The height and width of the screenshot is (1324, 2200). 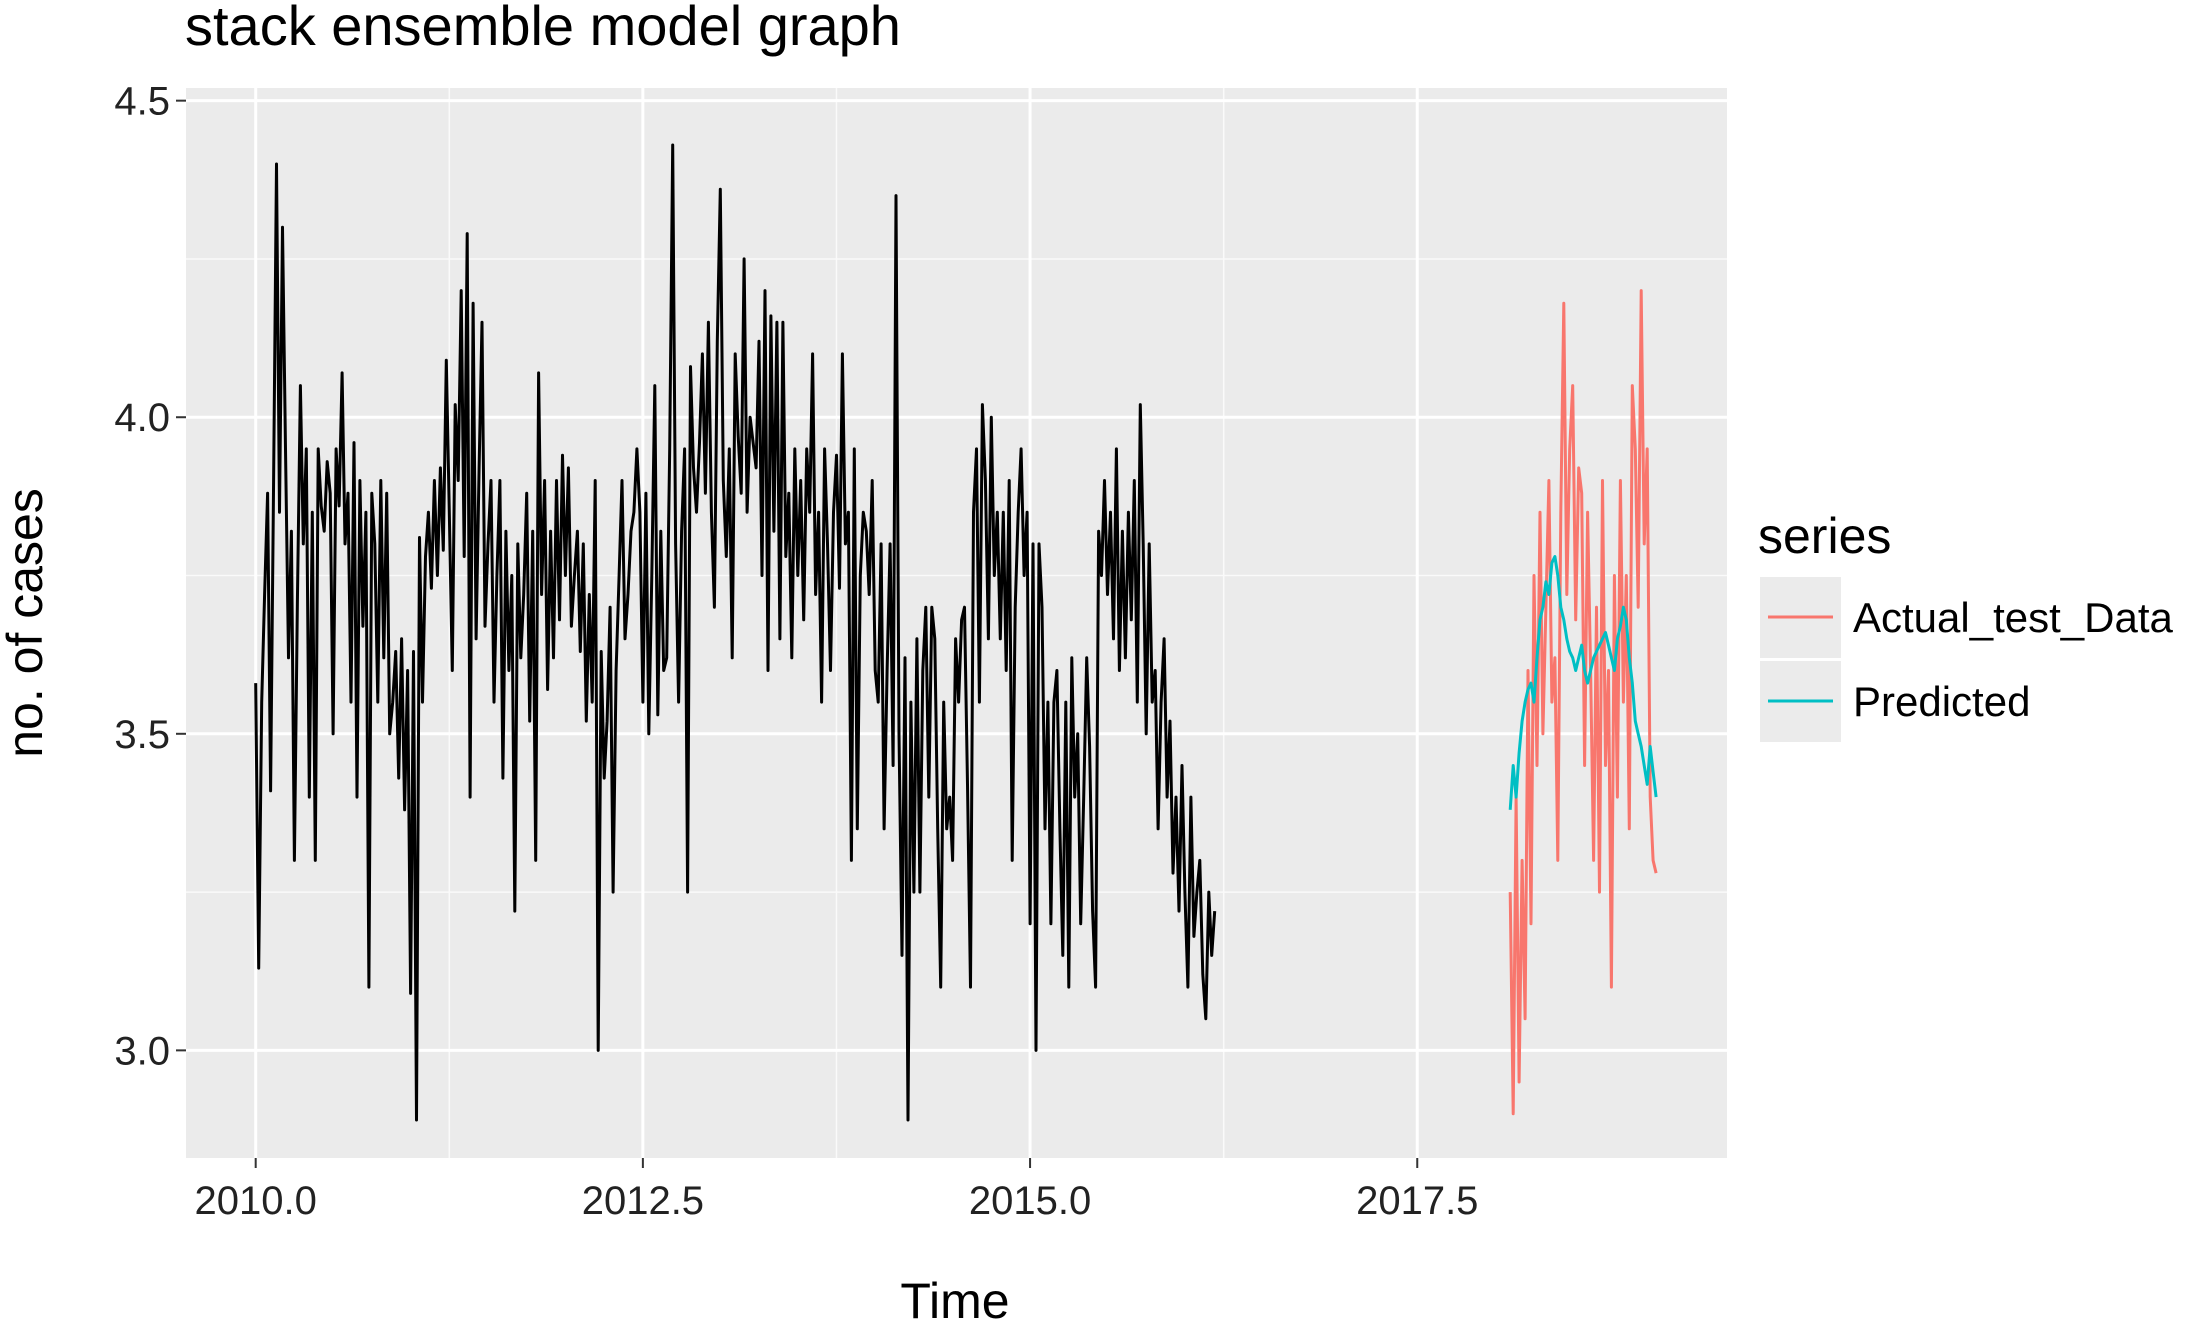 What do you see at coordinates (954, 1298) in the screenshot?
I see `x-axis-title: Time` at bounding box center [954, 1298].